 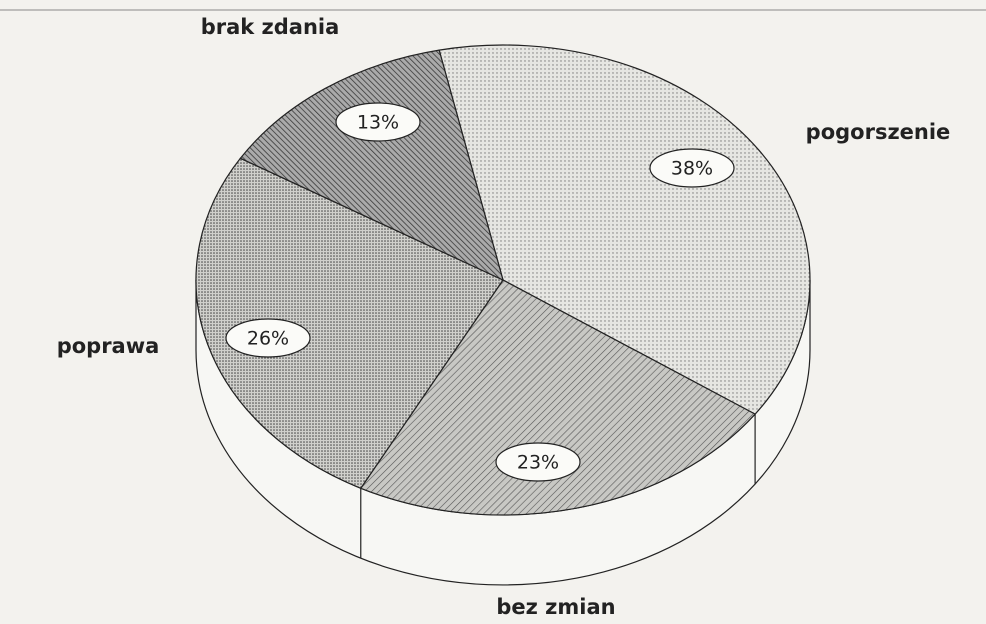 I want to click on slice-label: brak zdania, so click(x=270, y=27).